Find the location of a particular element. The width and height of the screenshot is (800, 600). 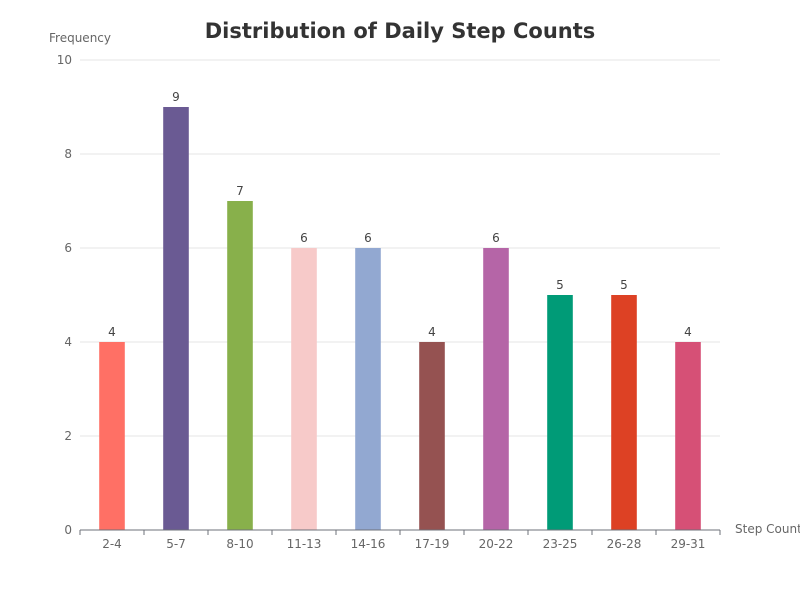

x-tick-label: 11-13 is located at coordinates (304, 544).